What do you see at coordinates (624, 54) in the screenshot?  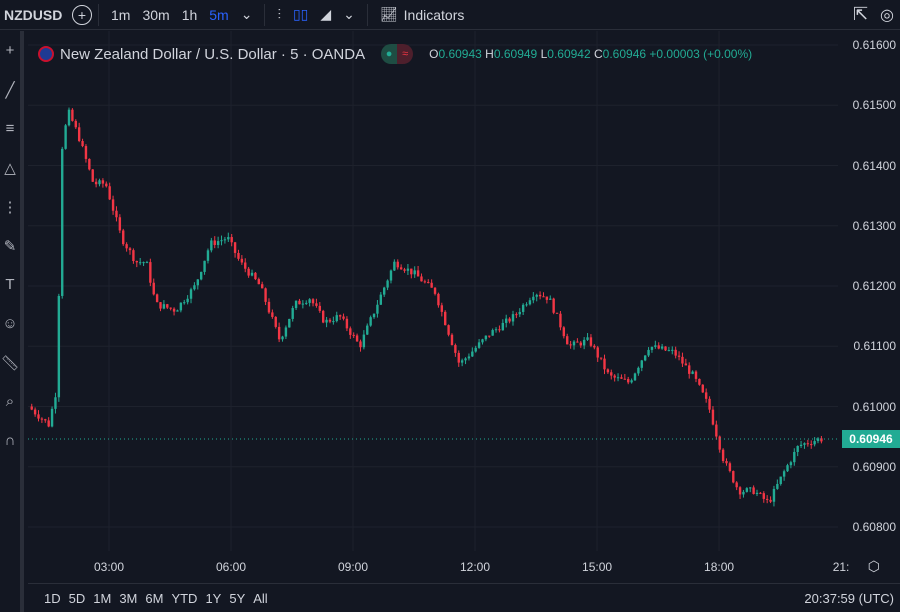 I see `close-value: 0.60946` at bounding box center [624, 54].